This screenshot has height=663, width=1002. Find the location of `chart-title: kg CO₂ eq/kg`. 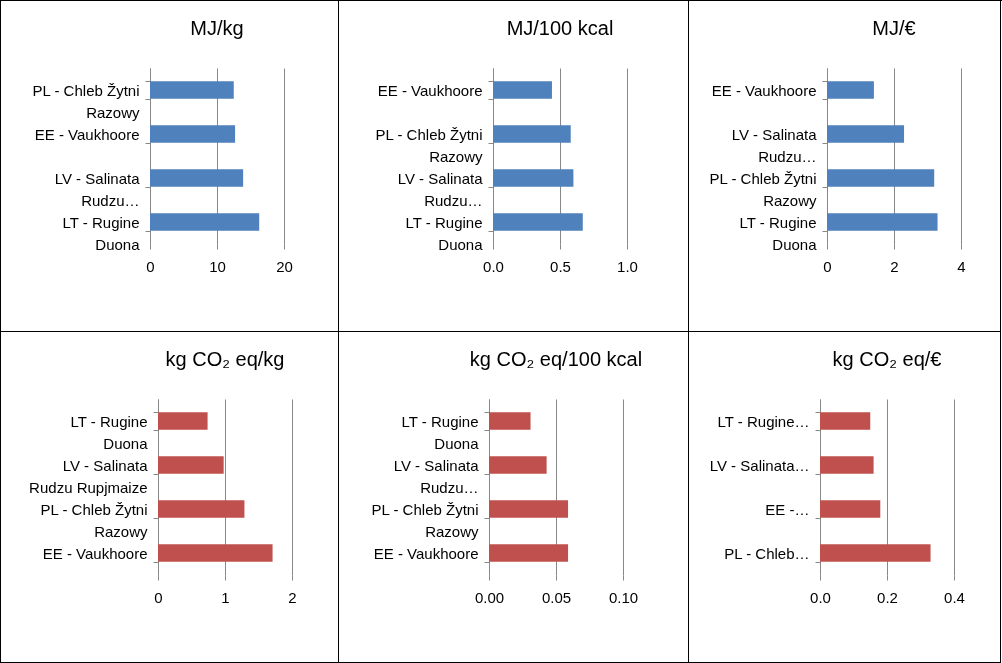

chart-title: kg CO₂ eq/kg is located at coordinates (224, 359).